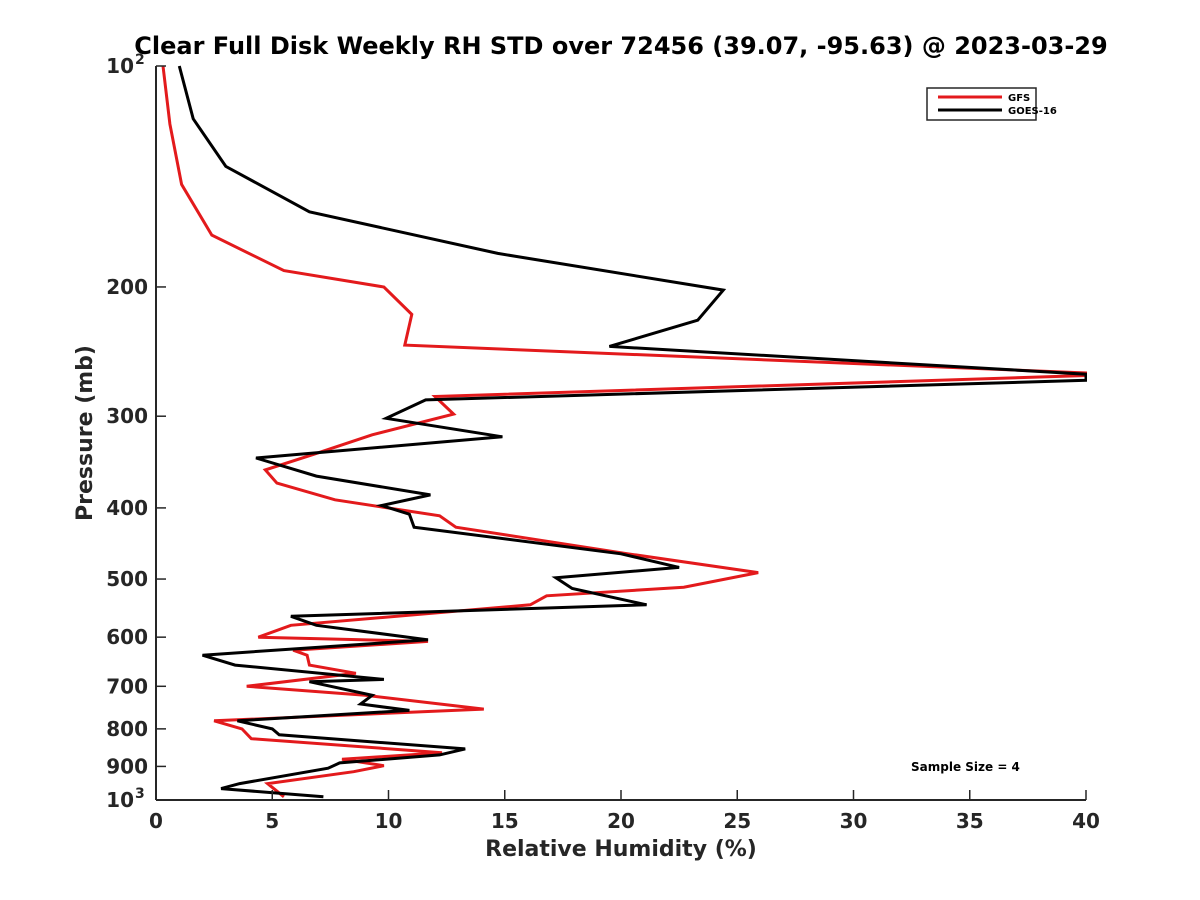 This screenshot has width=1200, height=900. What do you see at coordinates (127, 637) in the screenshot?
I see `y-tick-label: 600` at bounding box center [127, 637].